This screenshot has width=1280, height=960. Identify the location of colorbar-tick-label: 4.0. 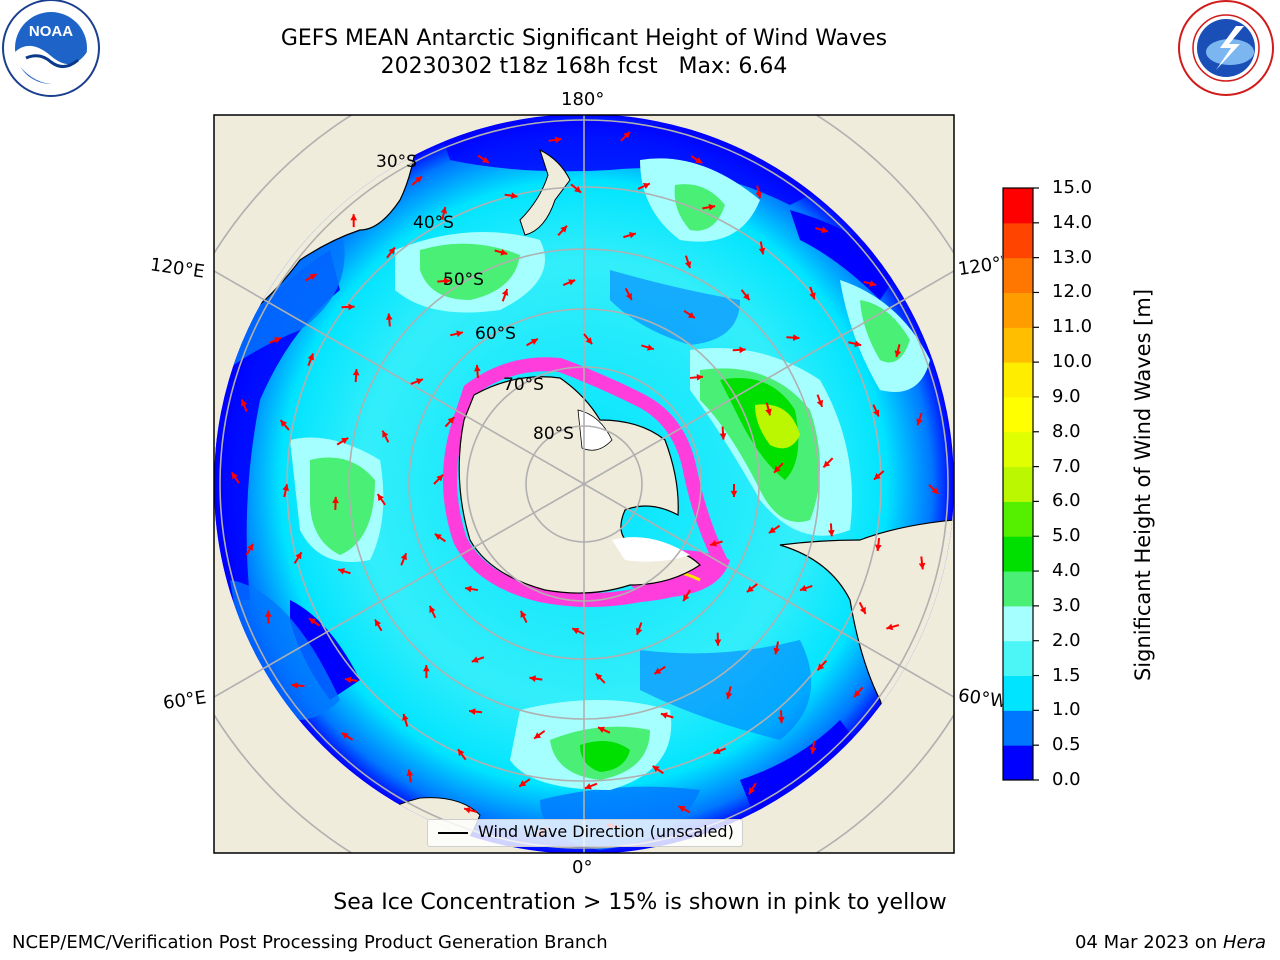
(1066, 571).